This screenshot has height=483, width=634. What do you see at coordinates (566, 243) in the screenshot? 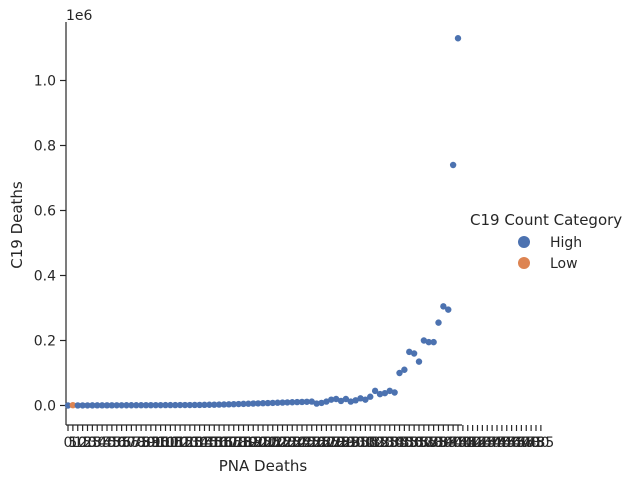
I see `legend-label-high: High` at bounding box center [566, 243].